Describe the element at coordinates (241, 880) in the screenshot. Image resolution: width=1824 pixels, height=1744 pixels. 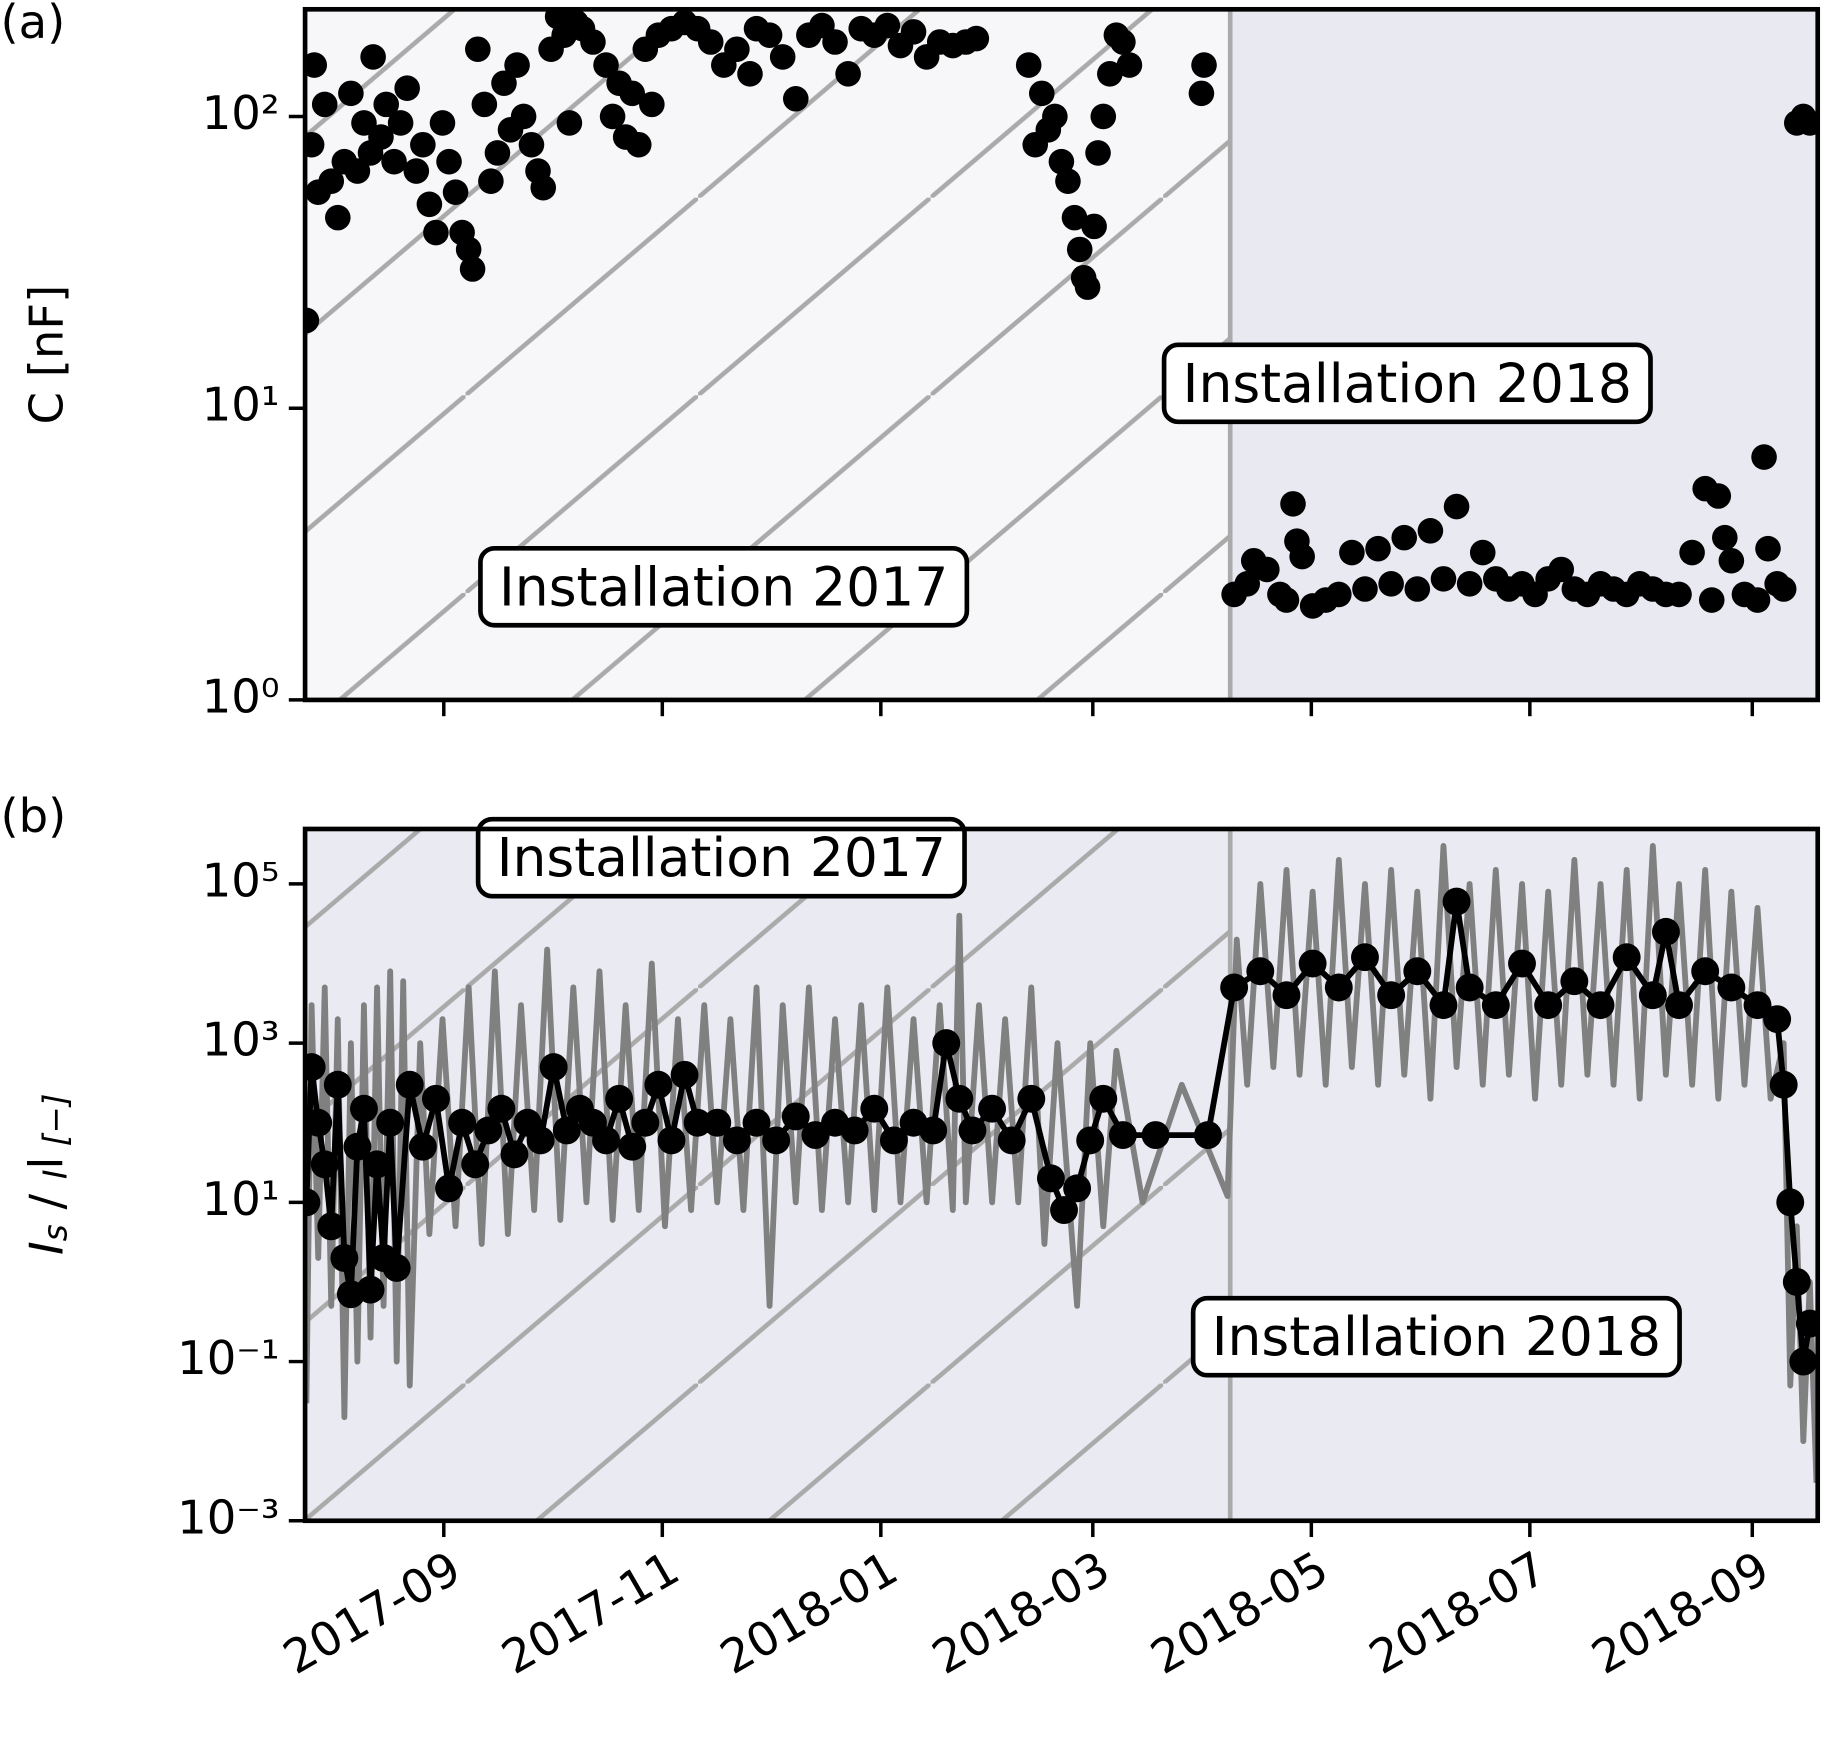
I see `y-tick-label: 10⁵` at that location.